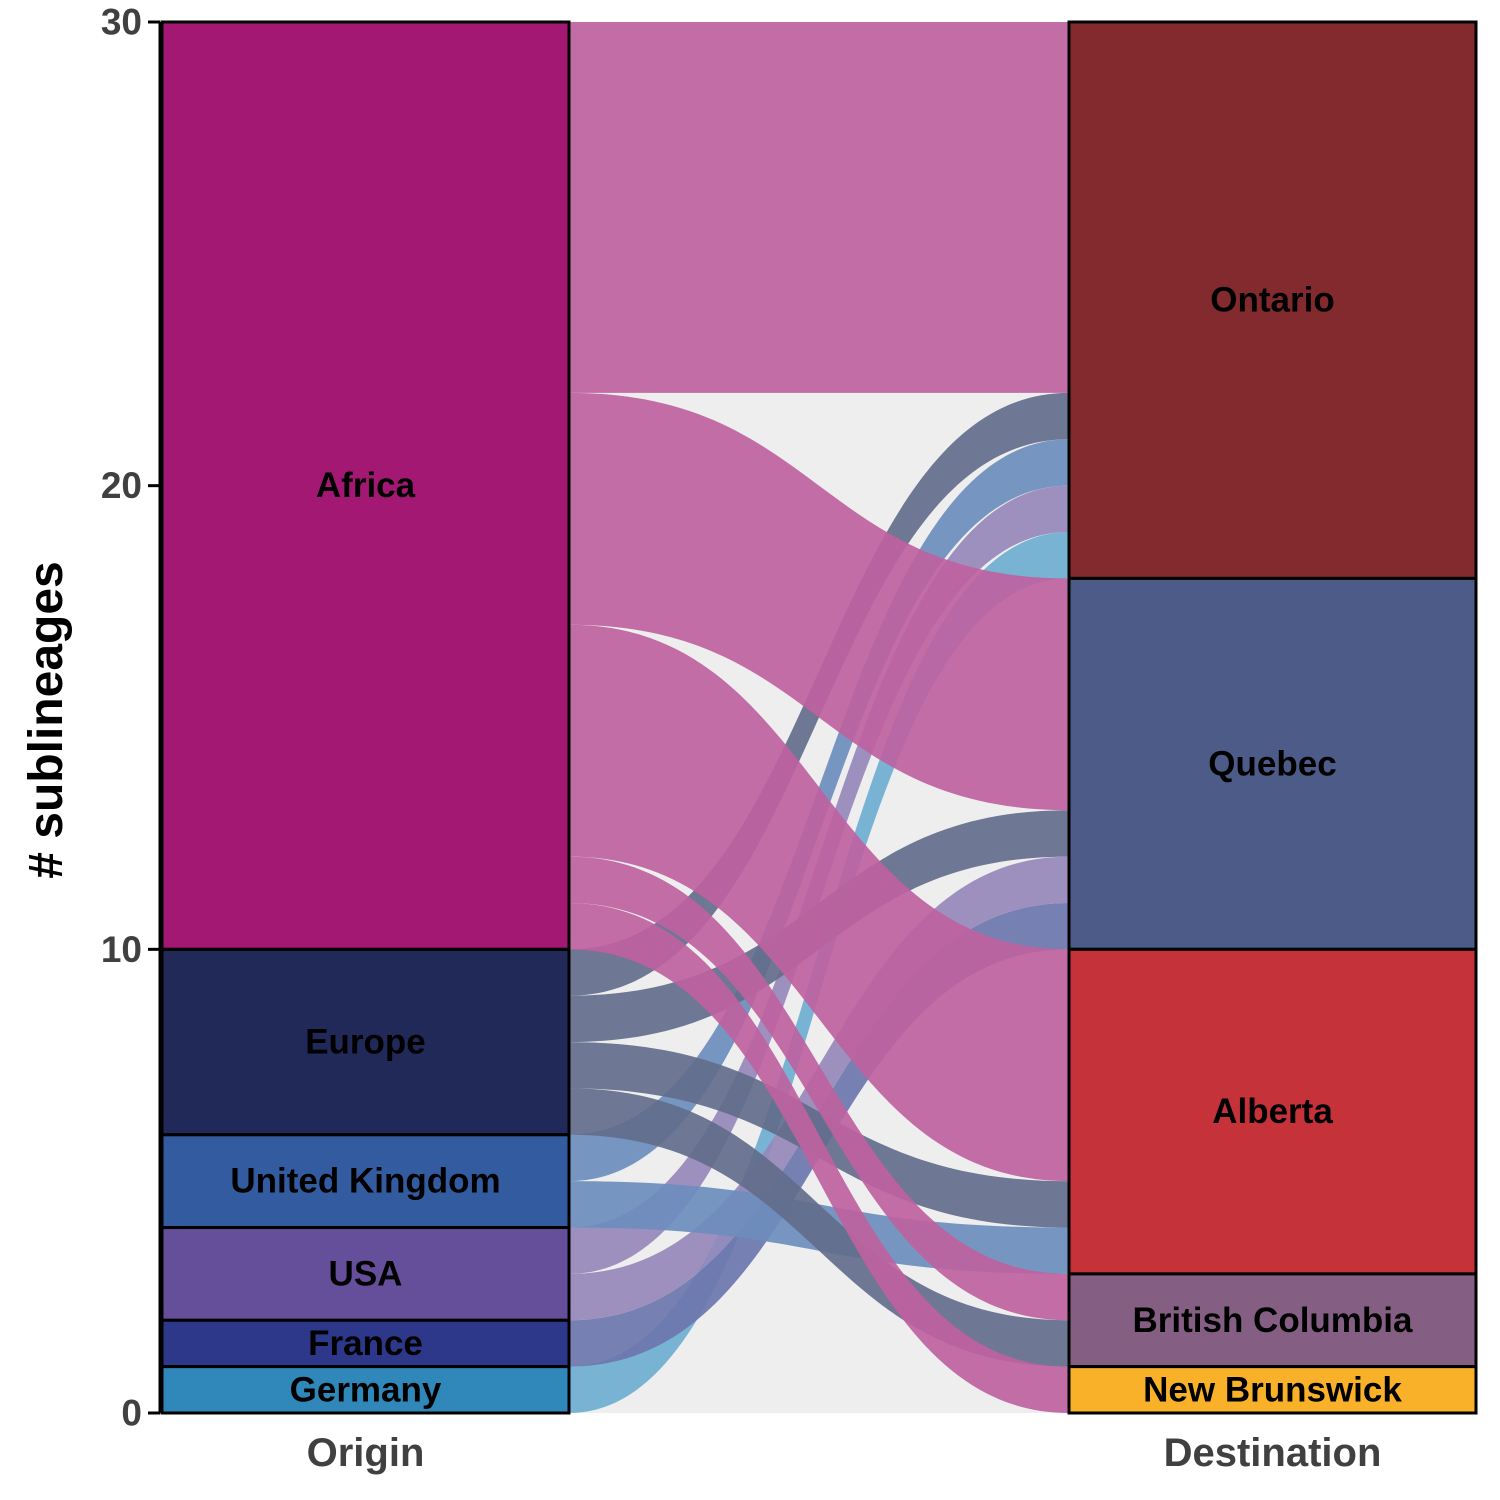 The height and width of the screenshot is (1500, 1500). I want to click on destination-stratum-british-columbia, so click(1272, 1320).